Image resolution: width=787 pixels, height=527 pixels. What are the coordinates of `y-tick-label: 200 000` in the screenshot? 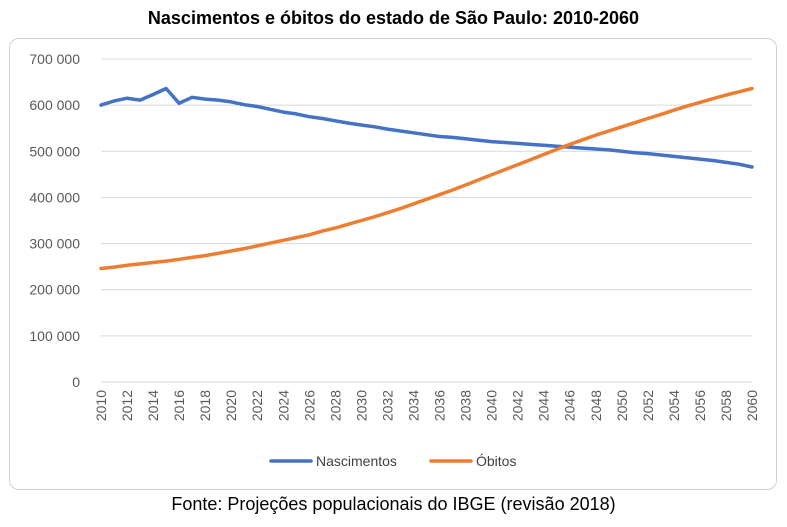 It's located at (54, 290).